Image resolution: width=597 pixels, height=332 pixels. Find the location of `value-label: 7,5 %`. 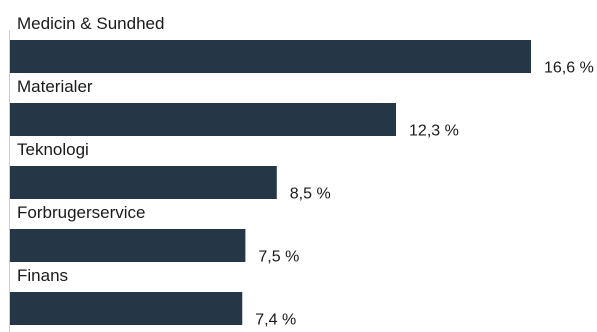

value-label: 7,5 % is located at coordinates (278, 257).